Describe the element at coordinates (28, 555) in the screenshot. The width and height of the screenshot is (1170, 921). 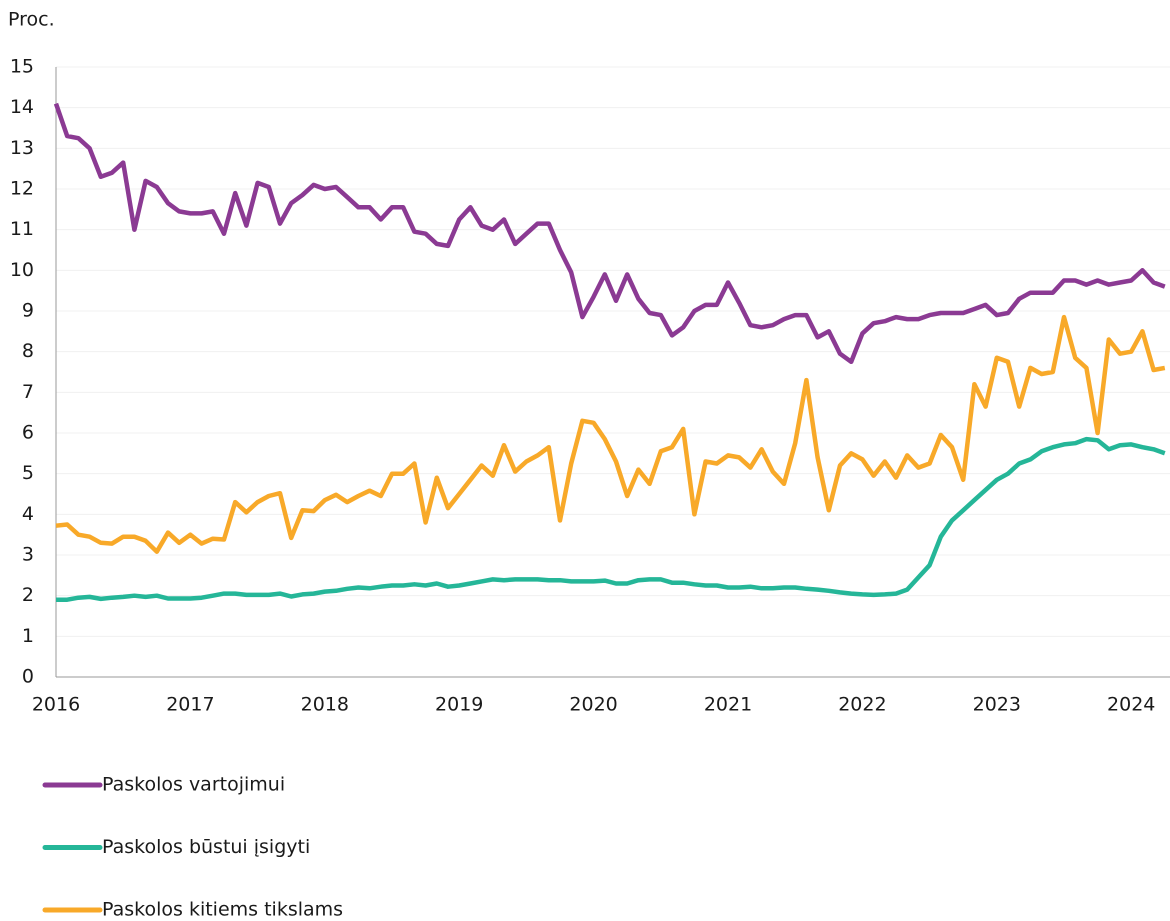
I see `y-tick-label: 3` at that location.